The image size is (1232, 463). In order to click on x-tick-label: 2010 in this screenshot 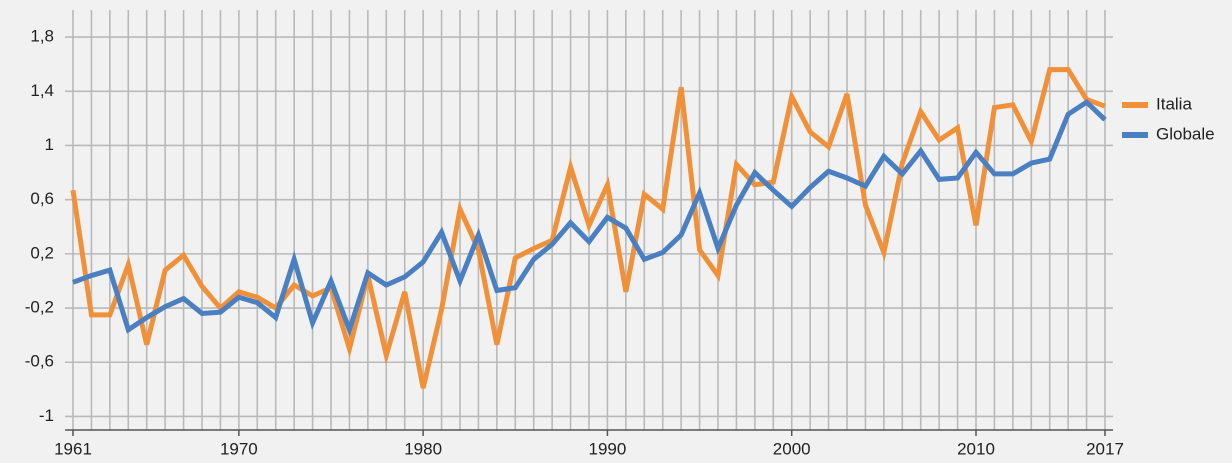, I will do `click(976, 448)`.